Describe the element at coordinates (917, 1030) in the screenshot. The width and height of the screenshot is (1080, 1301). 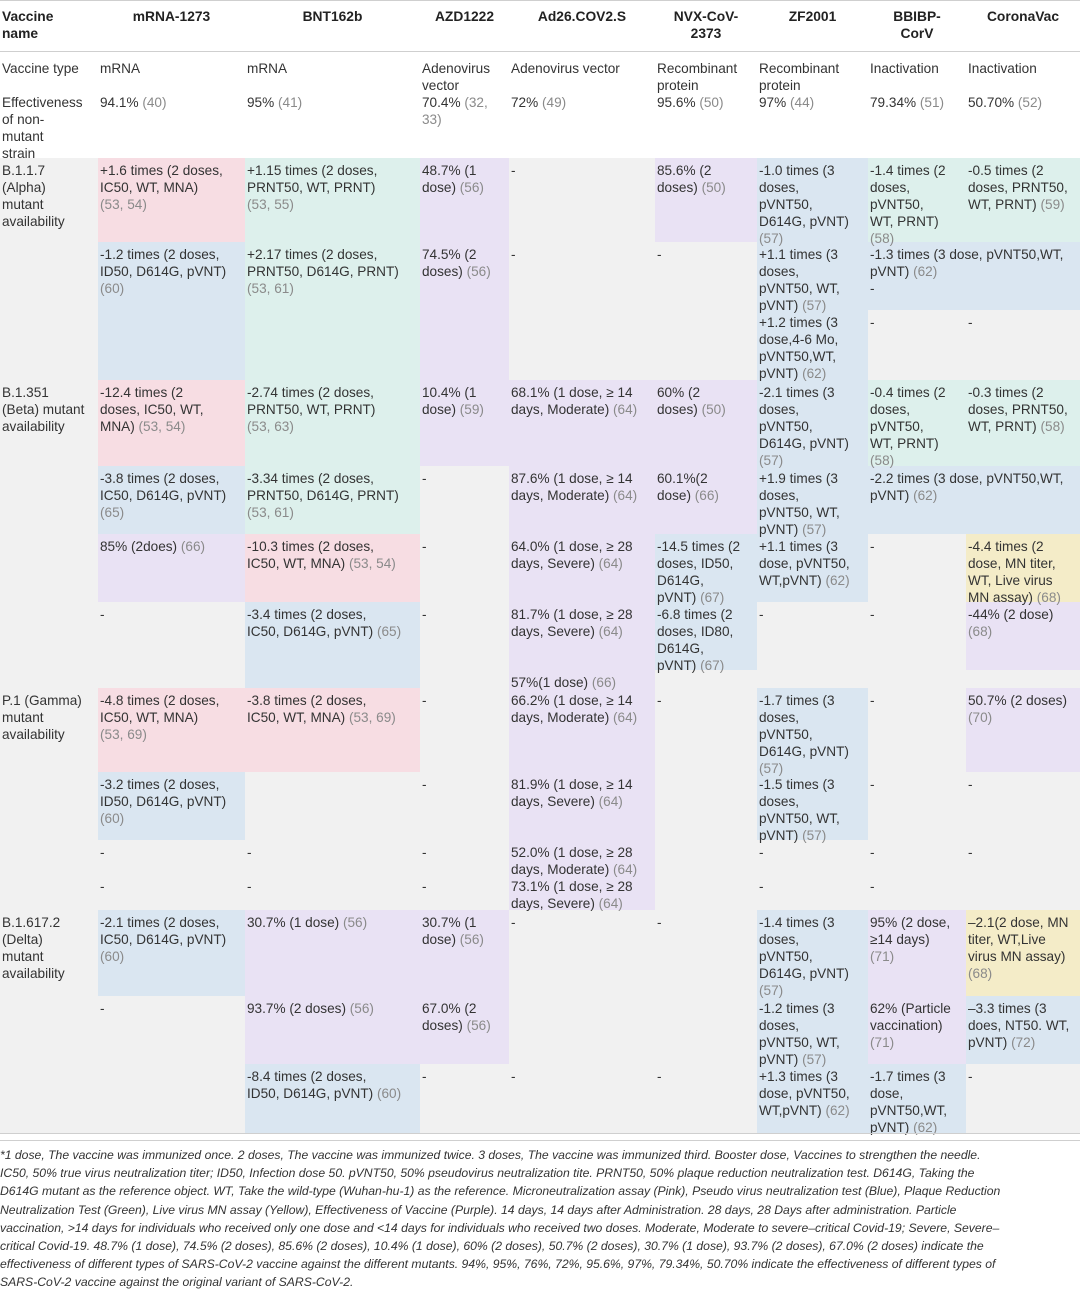
I see `delta-bbibp-particle-bg` at that location.